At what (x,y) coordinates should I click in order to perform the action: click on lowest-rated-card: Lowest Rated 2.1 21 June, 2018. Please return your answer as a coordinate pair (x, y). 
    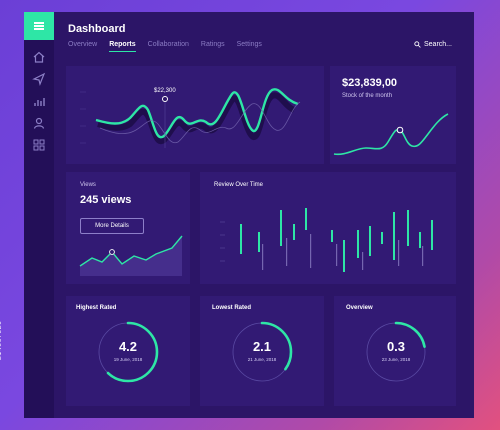
    Looking at the image, I should click on (262, 351).